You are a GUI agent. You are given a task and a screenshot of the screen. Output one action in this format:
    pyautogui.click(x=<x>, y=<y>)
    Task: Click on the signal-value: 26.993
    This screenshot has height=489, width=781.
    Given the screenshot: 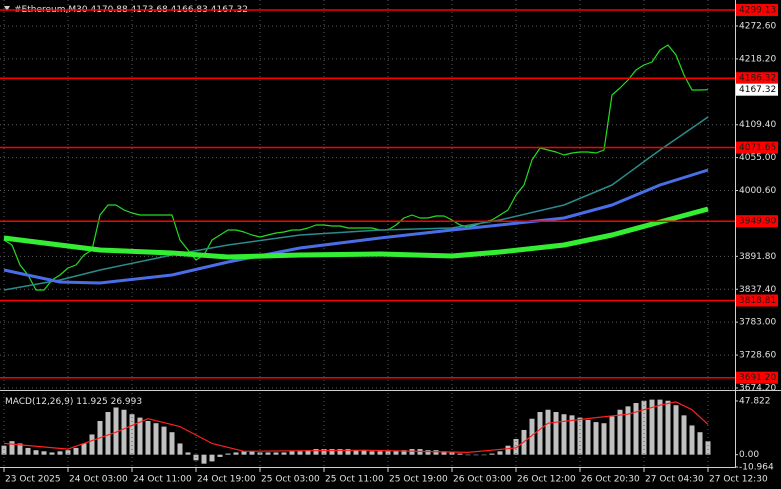 What is the action you would take?
    pyautogui.click(x=127, y=402)
    